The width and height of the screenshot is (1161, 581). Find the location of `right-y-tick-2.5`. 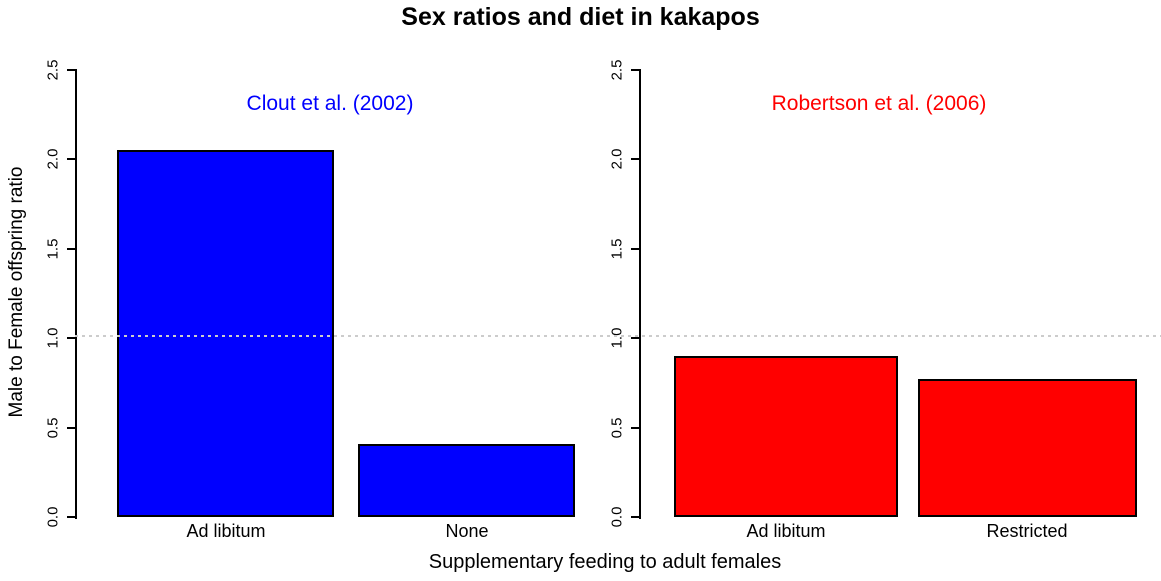

right-y-tick-2.5 is located at coordinates (635, 70).